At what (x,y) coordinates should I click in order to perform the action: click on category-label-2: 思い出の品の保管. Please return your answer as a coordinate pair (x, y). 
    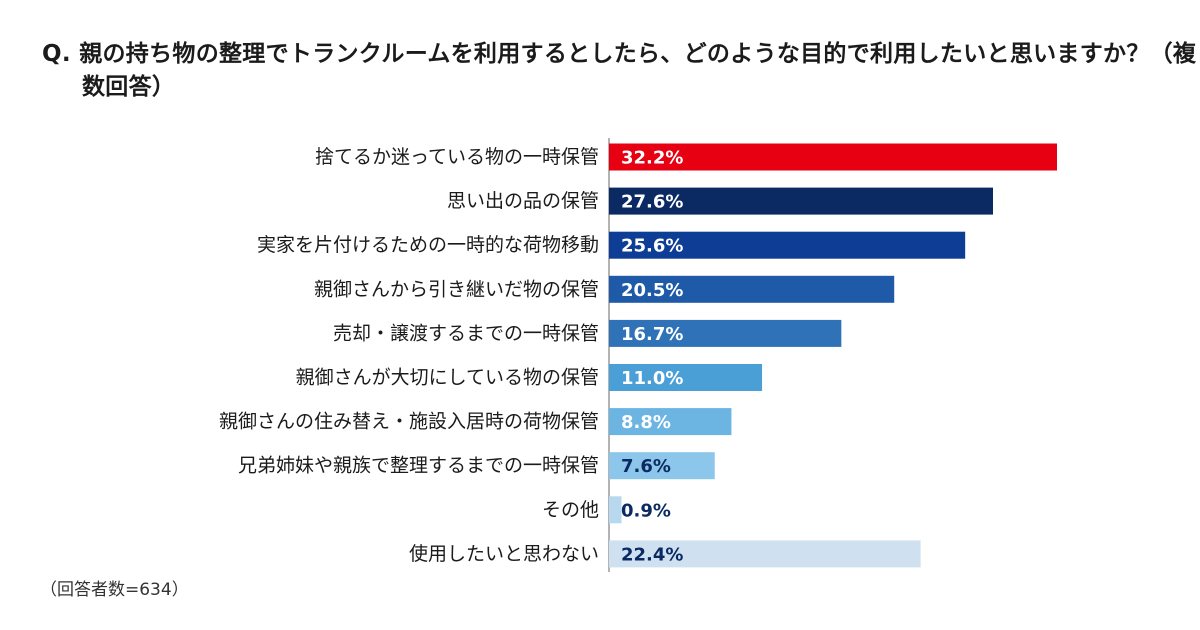
    Looking at the image, I should click on (523, 201).